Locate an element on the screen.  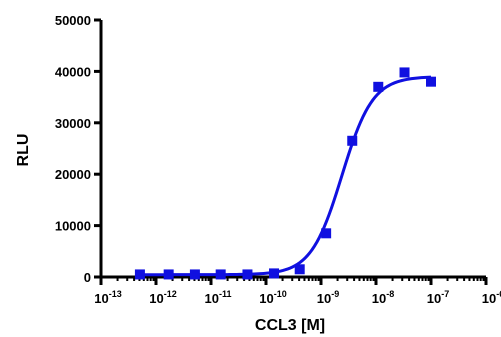
x-axis-label: CCL3 [M] is located at coordinates (290, 325).